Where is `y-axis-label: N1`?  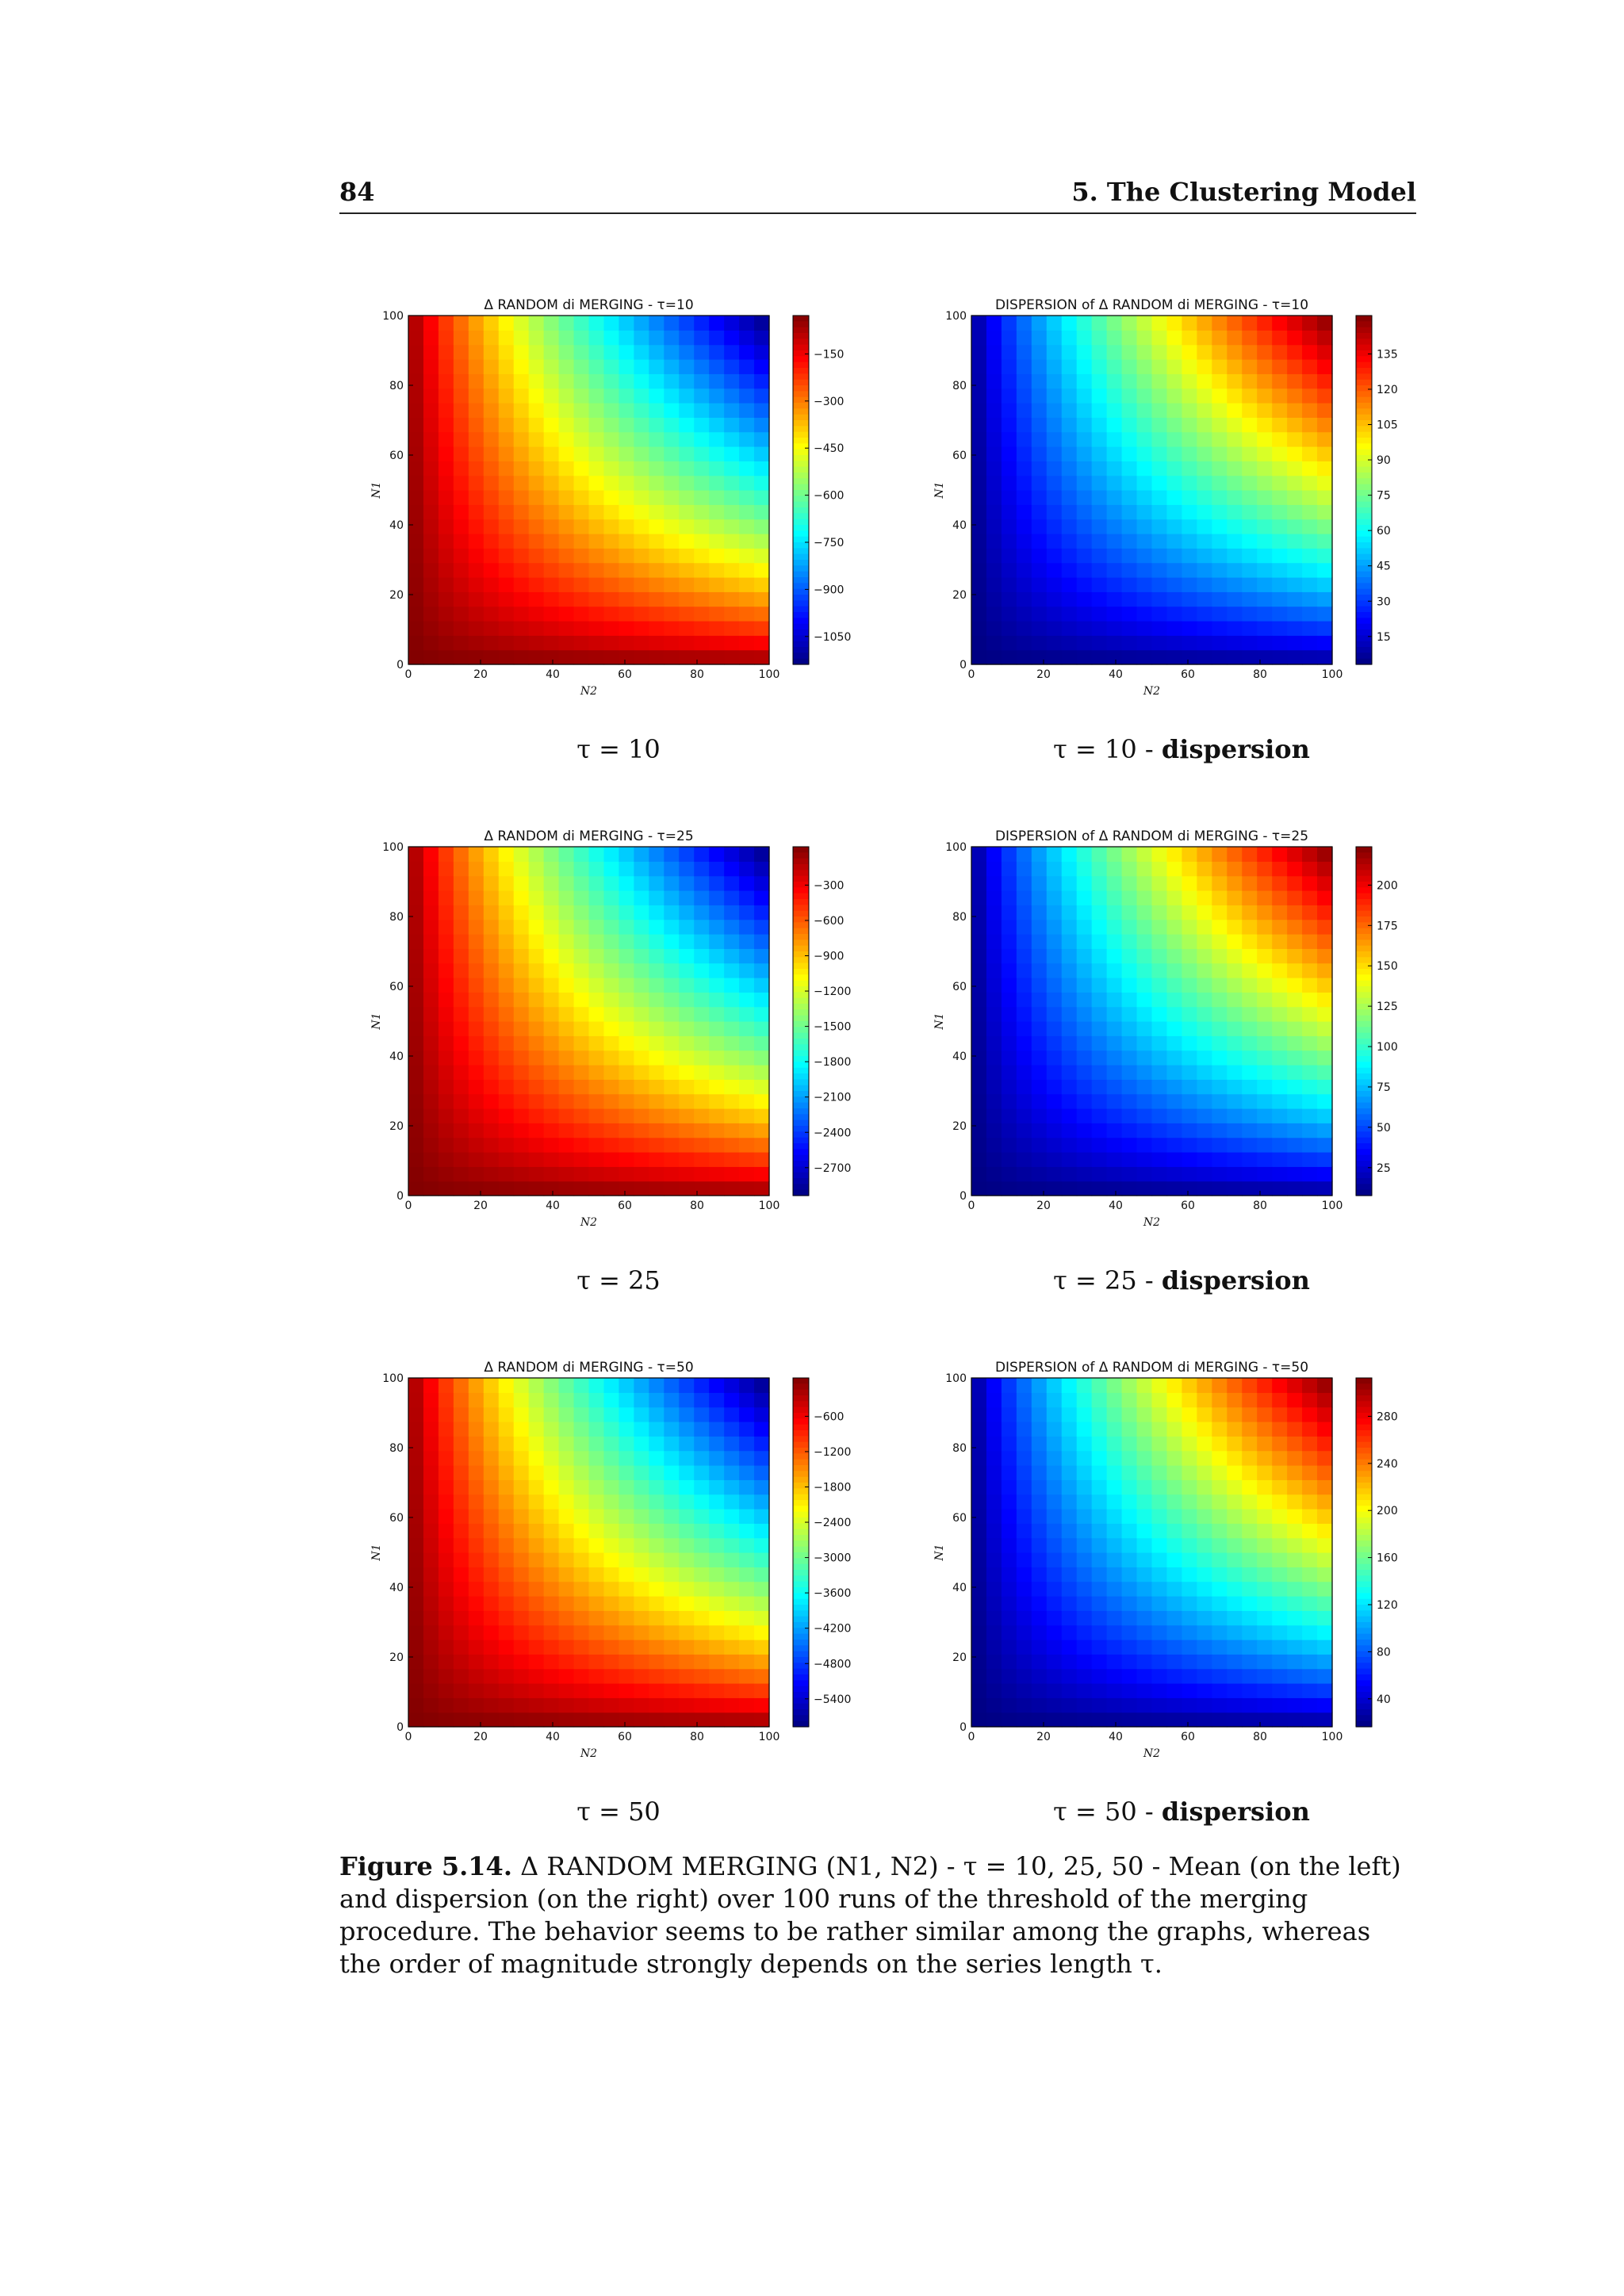
y-axis-label: N1 is located at coordinates (376, 1021).